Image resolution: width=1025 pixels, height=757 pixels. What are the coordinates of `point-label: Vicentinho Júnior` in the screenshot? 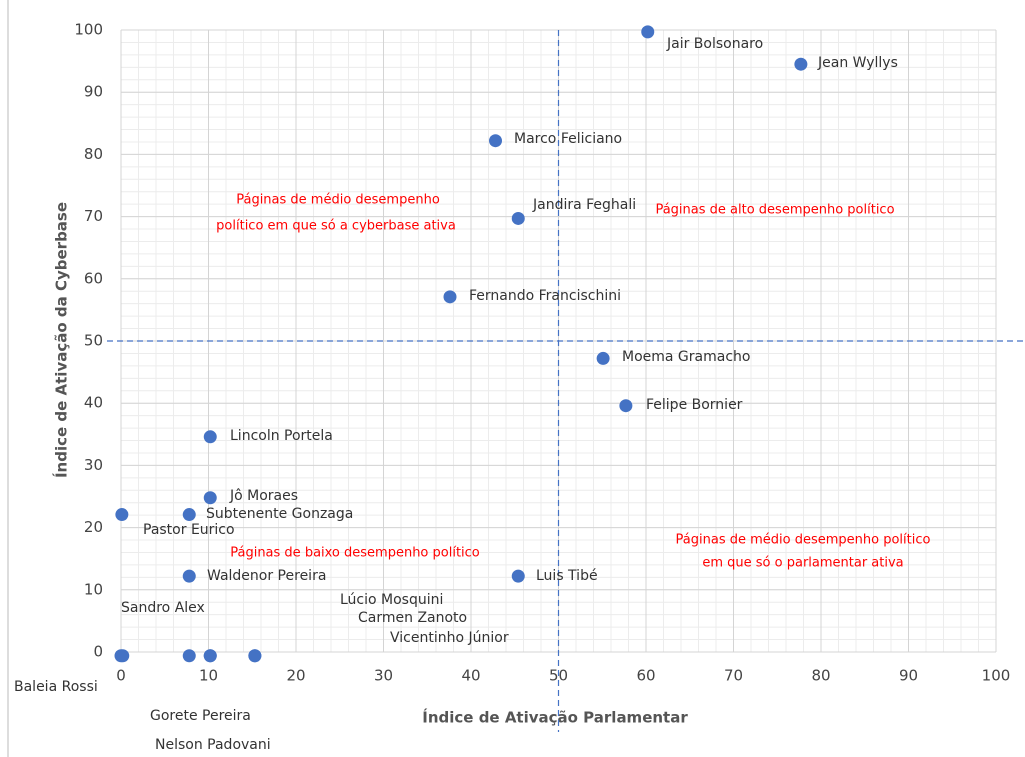 It's located at (449, 638).